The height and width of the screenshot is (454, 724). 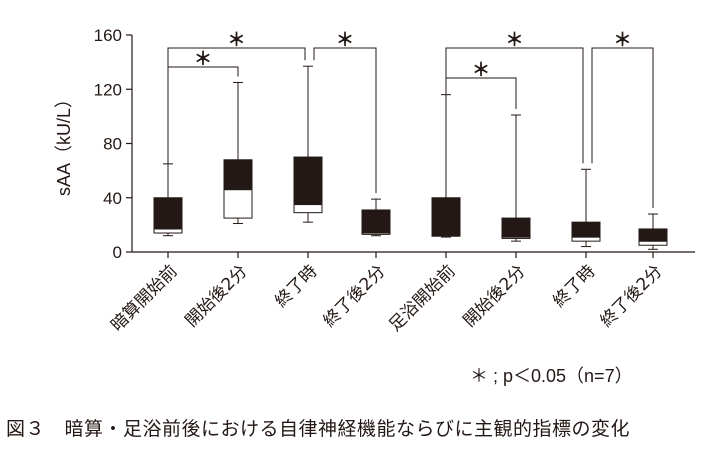 What do you see at coordinates (551, 376) in the screenshot?
I see `significance-note: ＊ ; p＜0.05（n=7）` at bounding box center [551, 376].